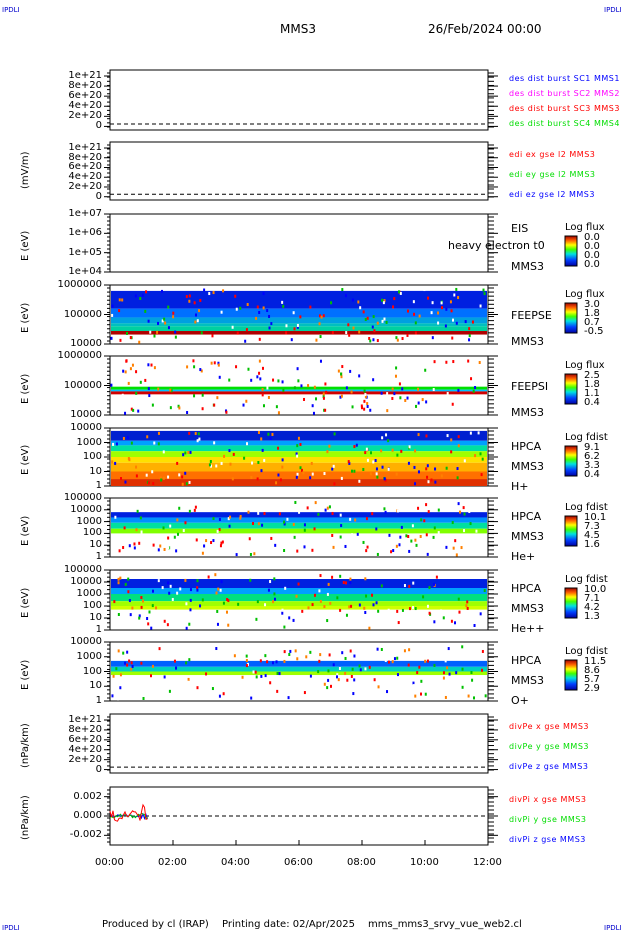 The height and width of the screenshot is (934, 630). I want to click on y-tick-label: 100000, so click(82, 314).